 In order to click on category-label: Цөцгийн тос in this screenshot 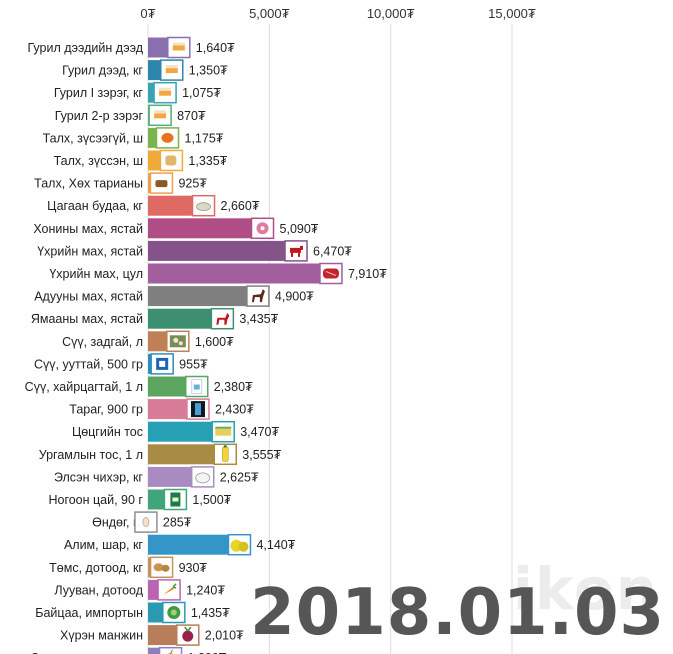, I will do `click(107, 432)`.